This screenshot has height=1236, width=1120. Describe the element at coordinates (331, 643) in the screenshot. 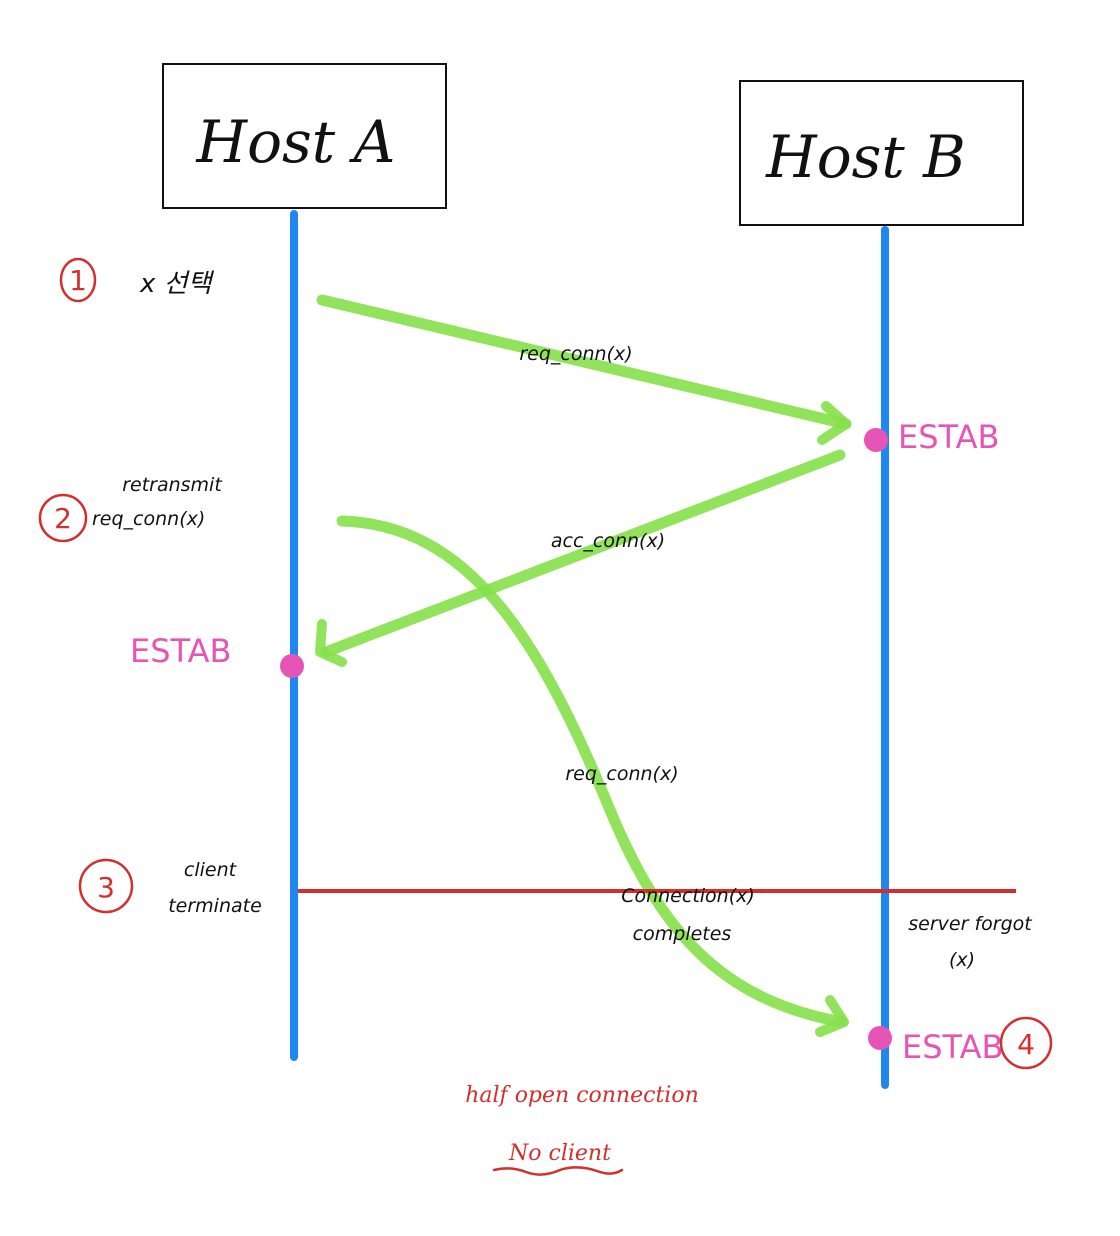

I see `message-acc-conn-arrowhead` at that location.